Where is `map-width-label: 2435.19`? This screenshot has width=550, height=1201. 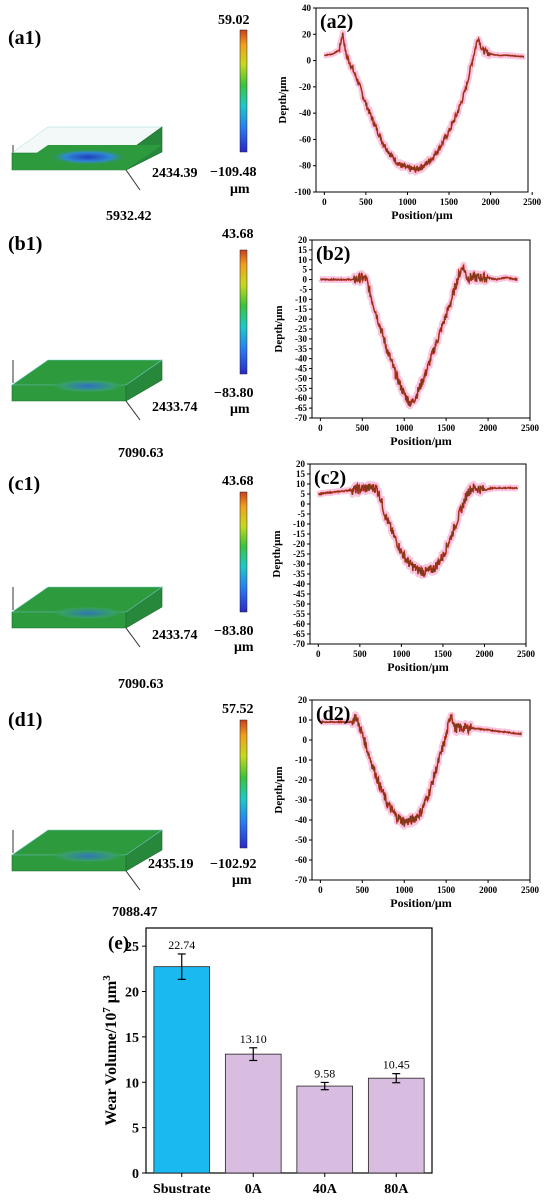 map-width-label: 2435.19 is located at coordinates (171, 864).